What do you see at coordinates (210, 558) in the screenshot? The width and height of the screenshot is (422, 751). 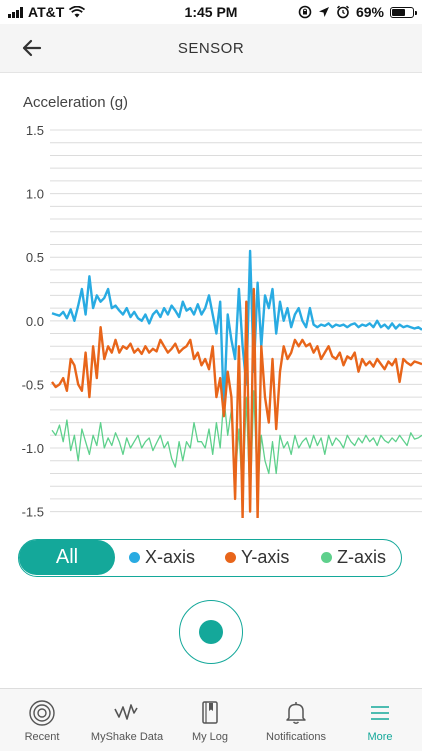 I see `axis-filter: All X-axis Y-axis Z-axis` at bounding box center [210, 558].